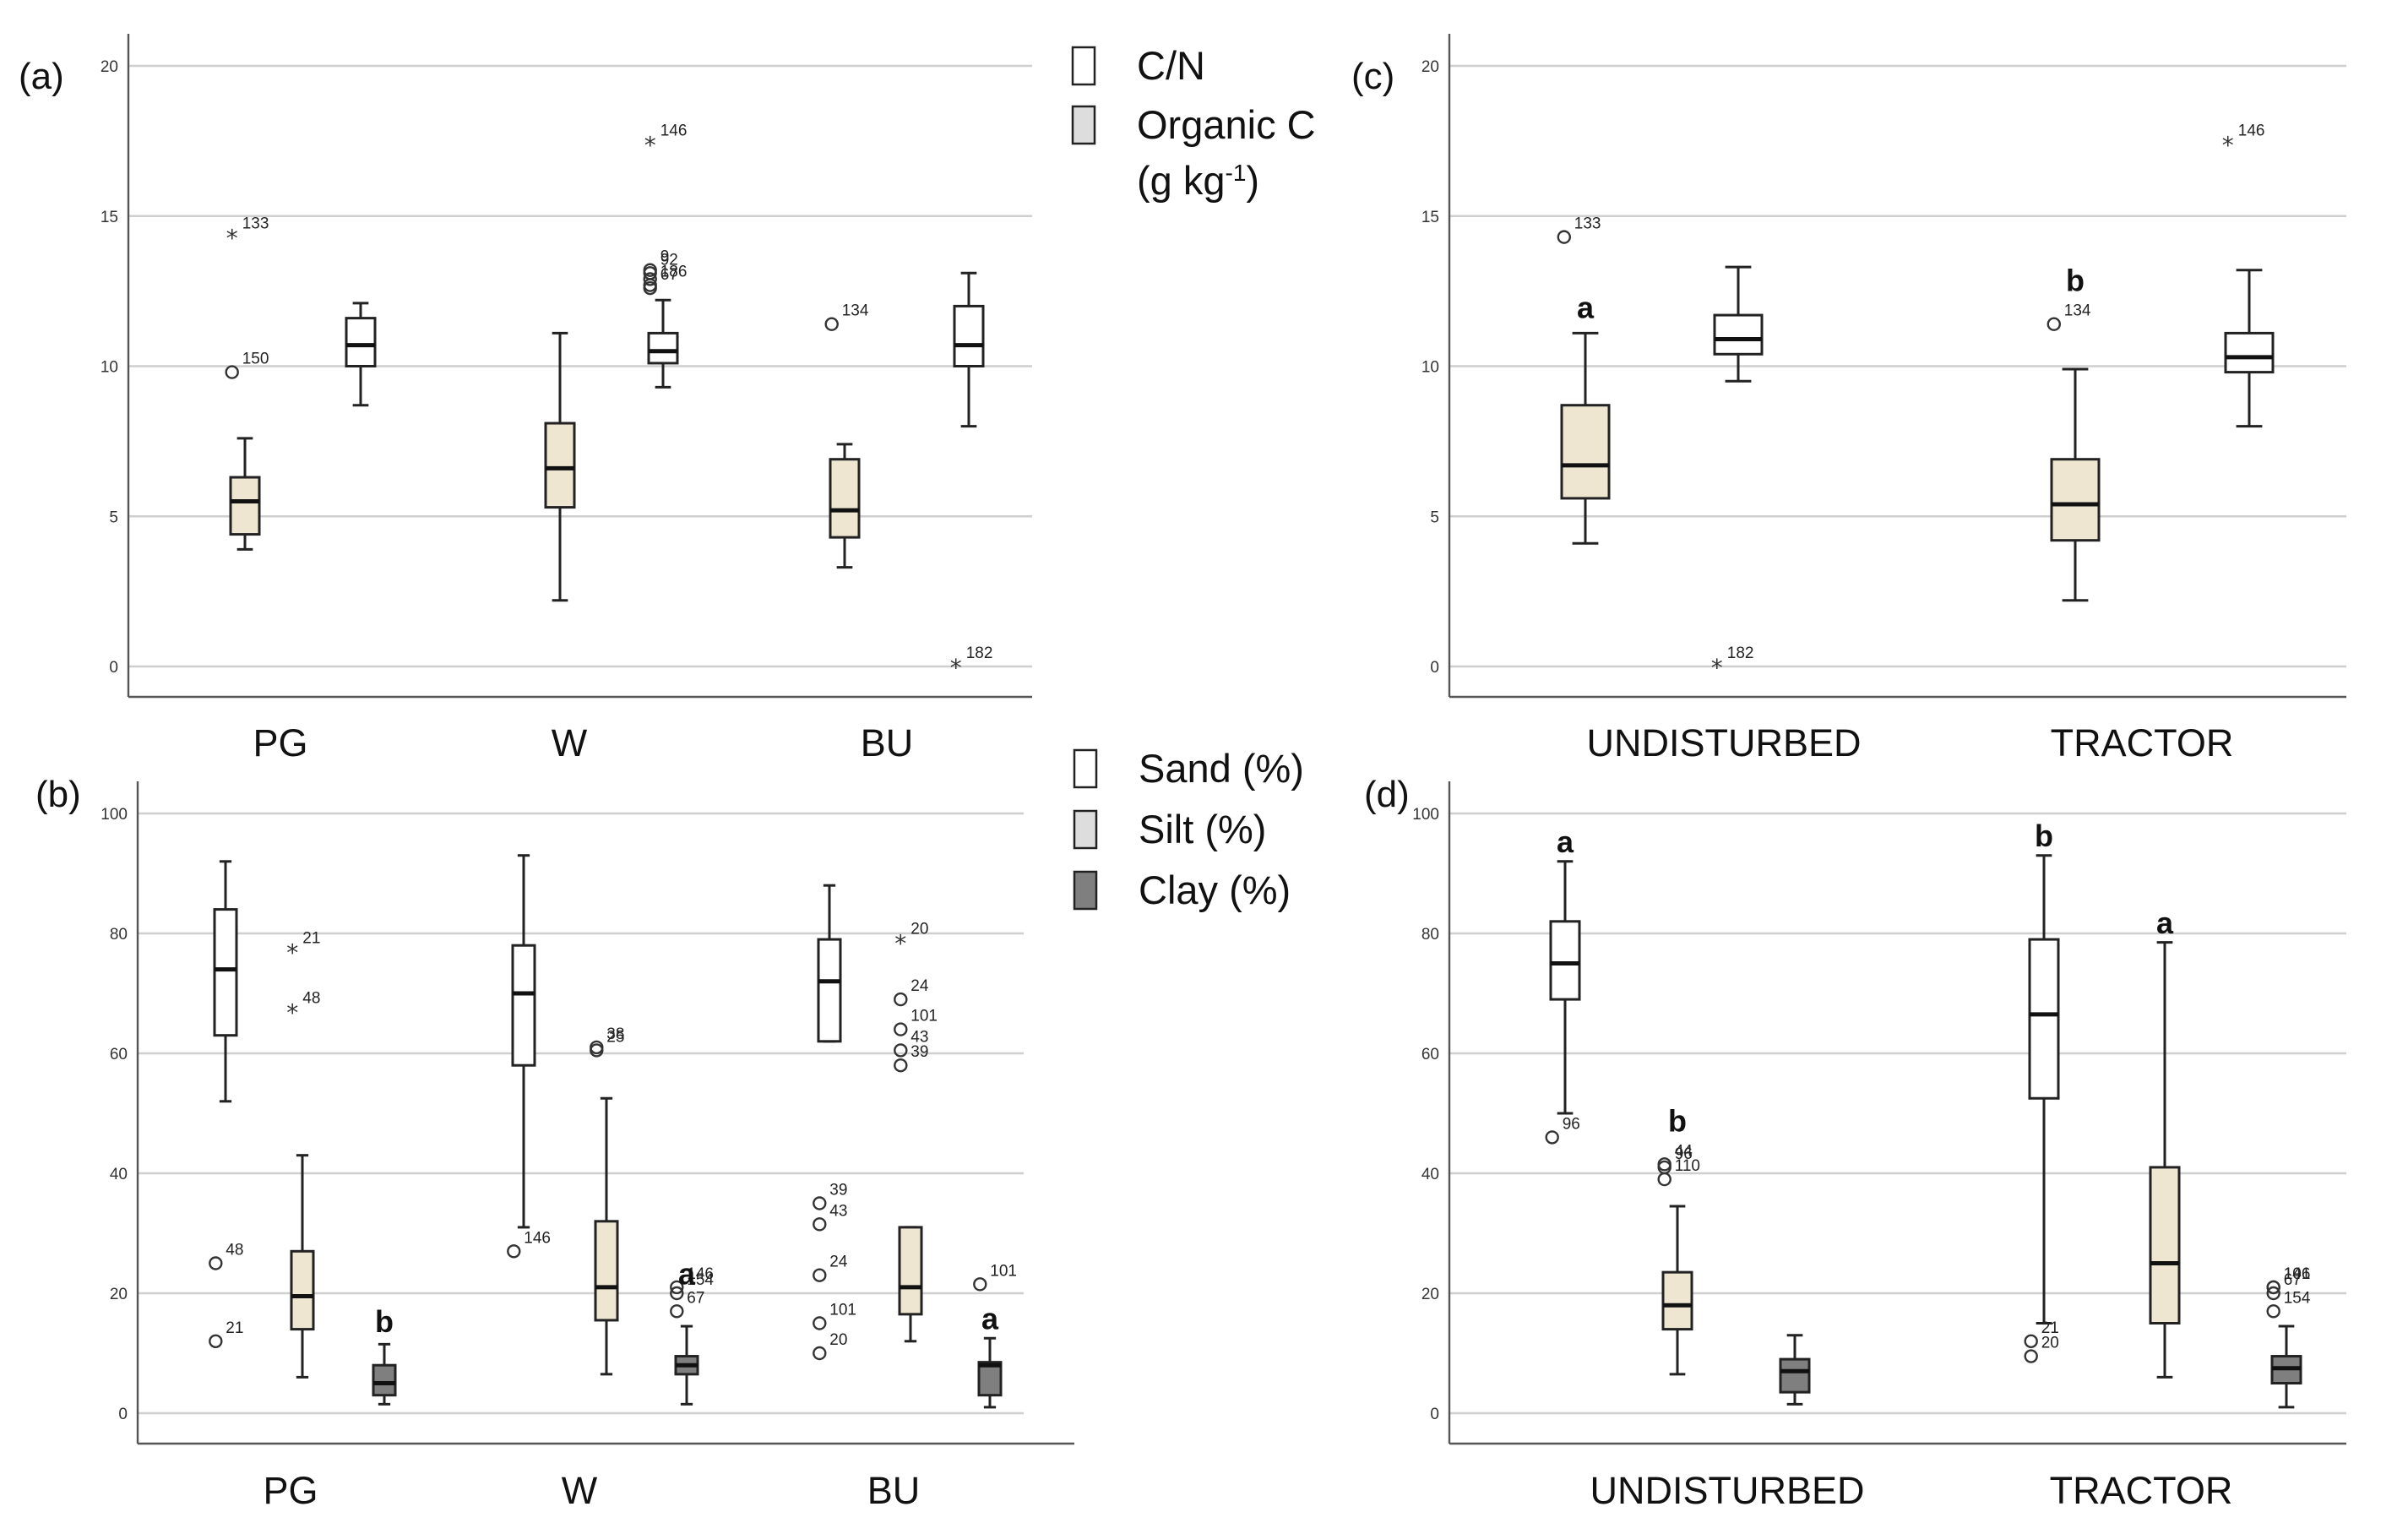 The image size is (2408, 1523). Describe the element at coordinates (2165, 1160) in the screenshot. I see `box-silt-tractor` at that location.